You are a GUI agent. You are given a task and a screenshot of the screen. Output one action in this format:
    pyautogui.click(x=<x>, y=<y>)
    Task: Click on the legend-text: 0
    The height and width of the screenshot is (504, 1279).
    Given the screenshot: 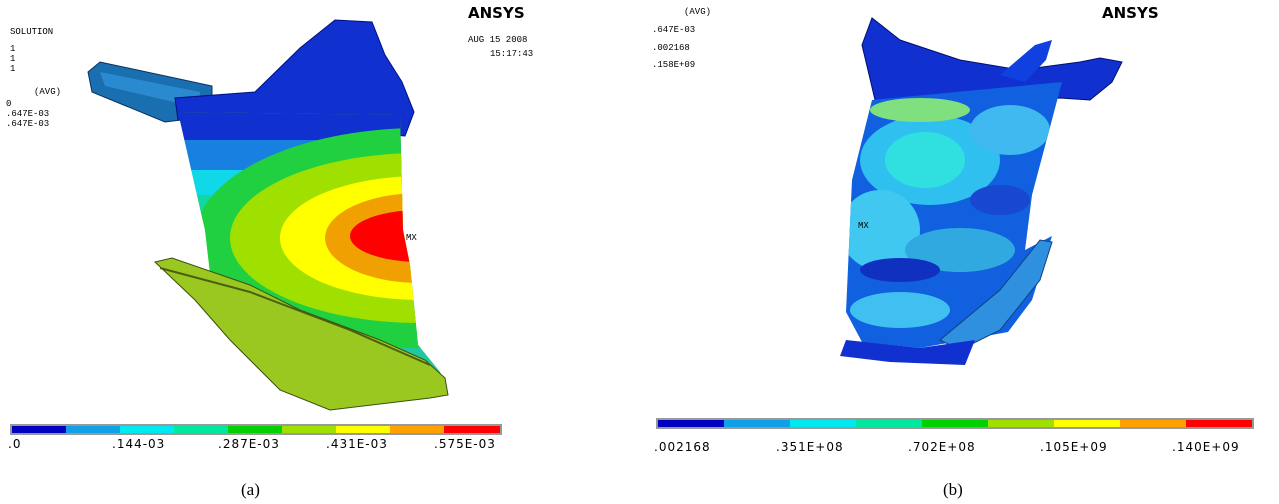 What is the action you would take?
    pyautogui.click(x=8, y=104)
    